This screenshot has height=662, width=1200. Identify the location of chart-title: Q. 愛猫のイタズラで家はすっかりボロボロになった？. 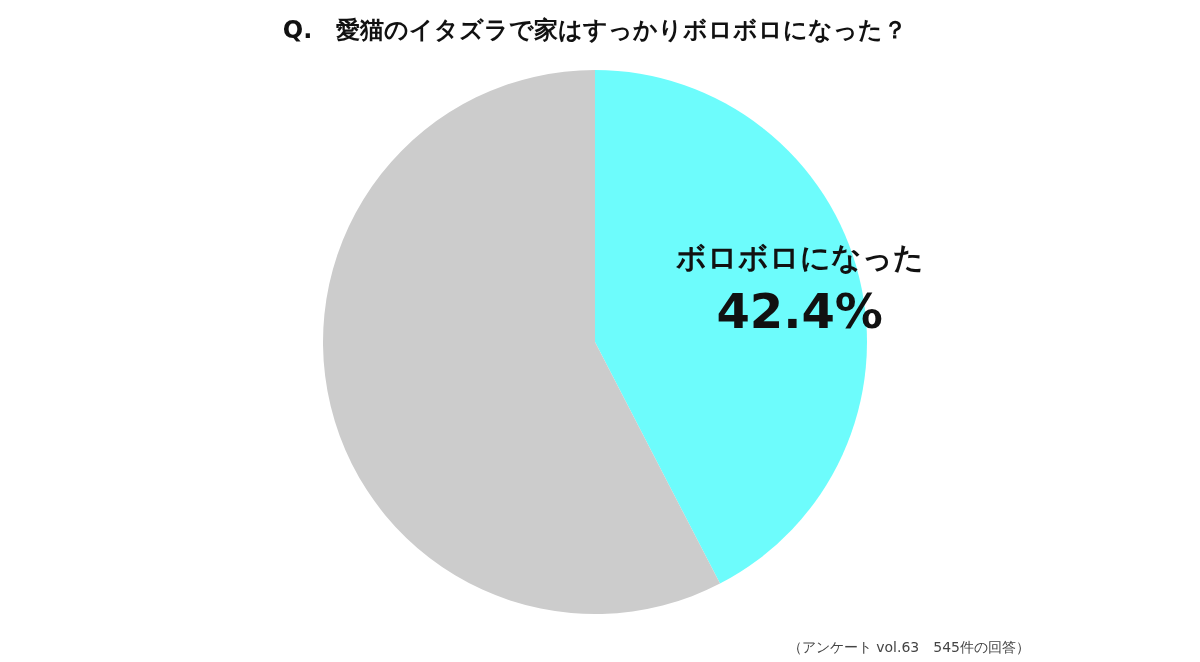
(595, 30).